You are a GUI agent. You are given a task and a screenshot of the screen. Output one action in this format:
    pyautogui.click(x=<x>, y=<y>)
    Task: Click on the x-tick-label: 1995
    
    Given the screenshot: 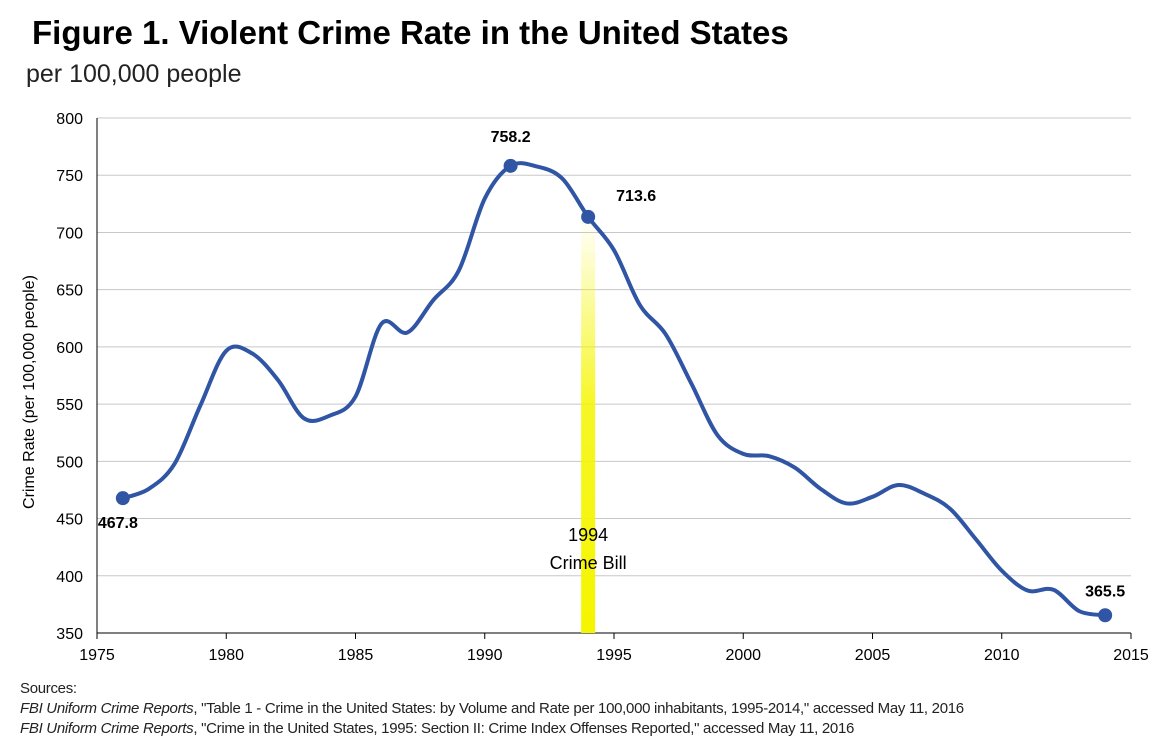 What is the action you would take?
    pyautogui.click(x=614, y=655)
    